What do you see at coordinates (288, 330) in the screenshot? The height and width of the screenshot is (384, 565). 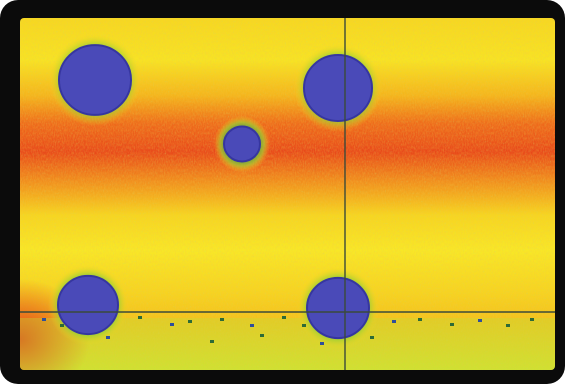 I see `dot-row` at bounding box center [288, 330].